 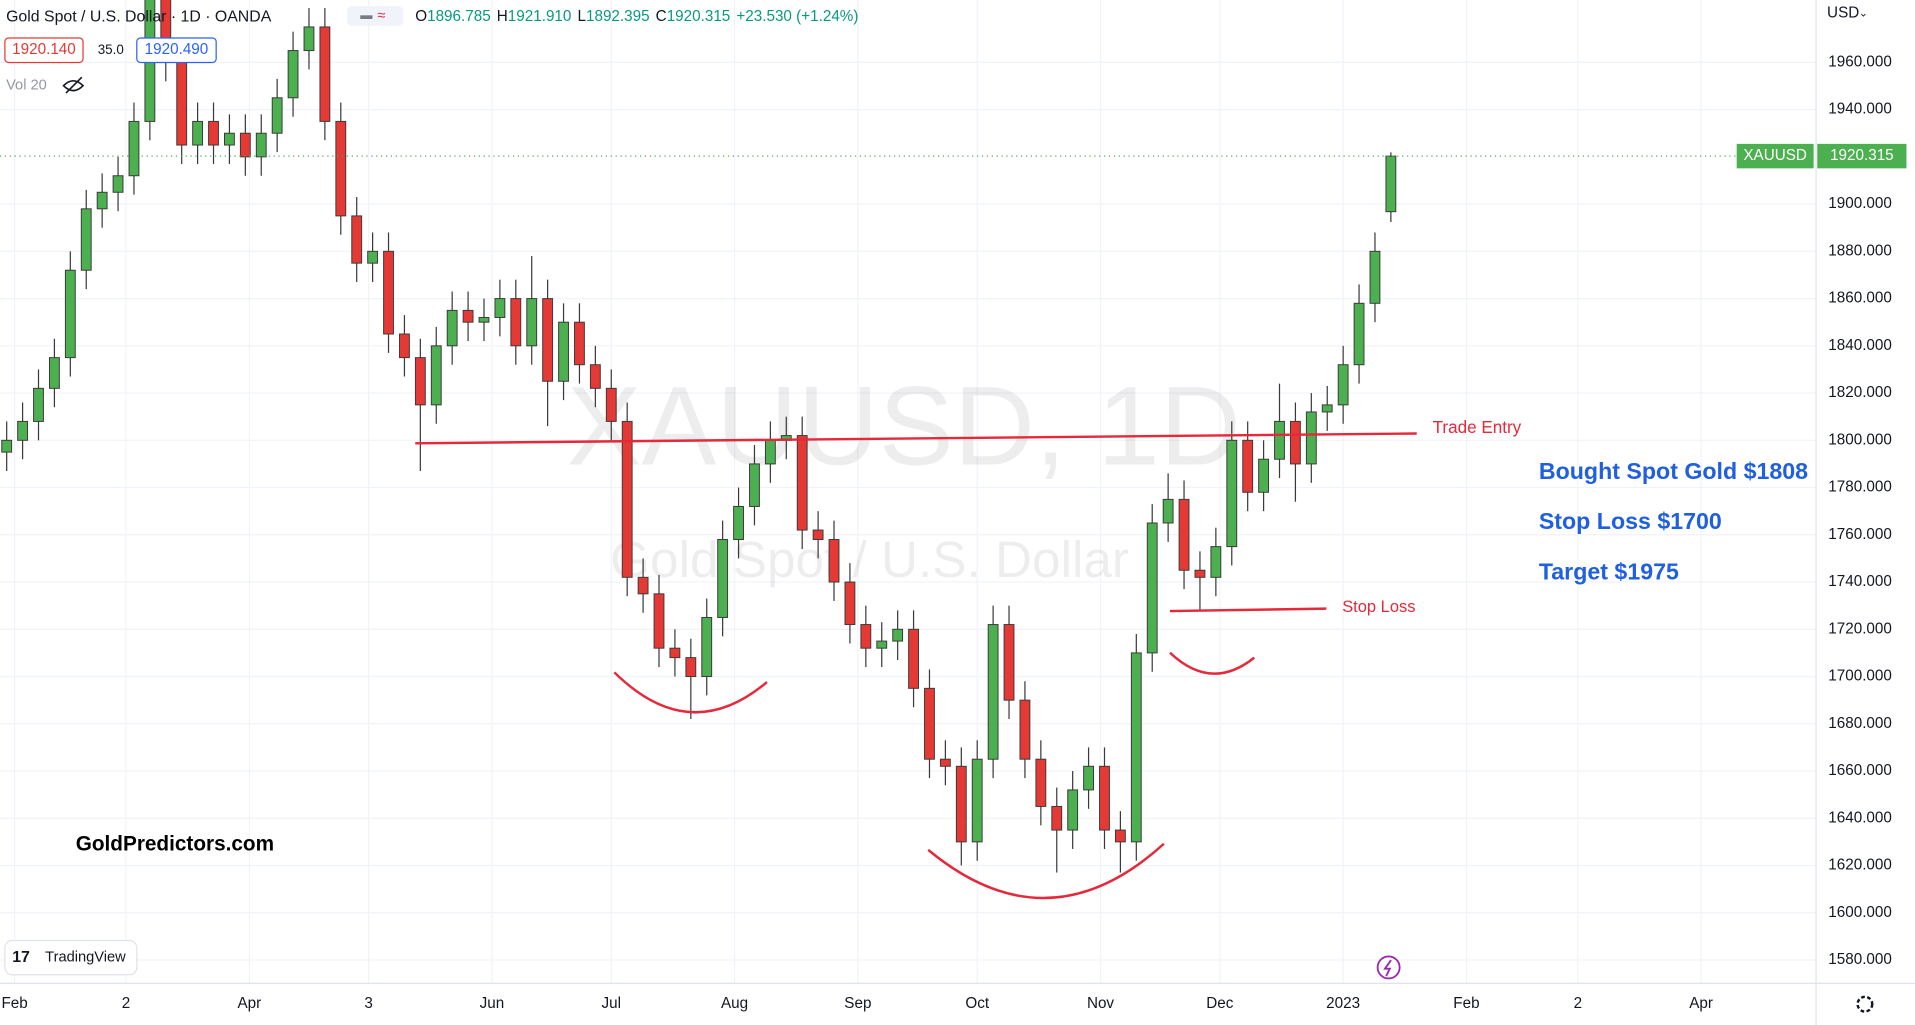 What do you see at coordinates (1219, 1003) in the screenshot?
I see `x-tick-label: Dec` at bounding box center [1219, 1003].